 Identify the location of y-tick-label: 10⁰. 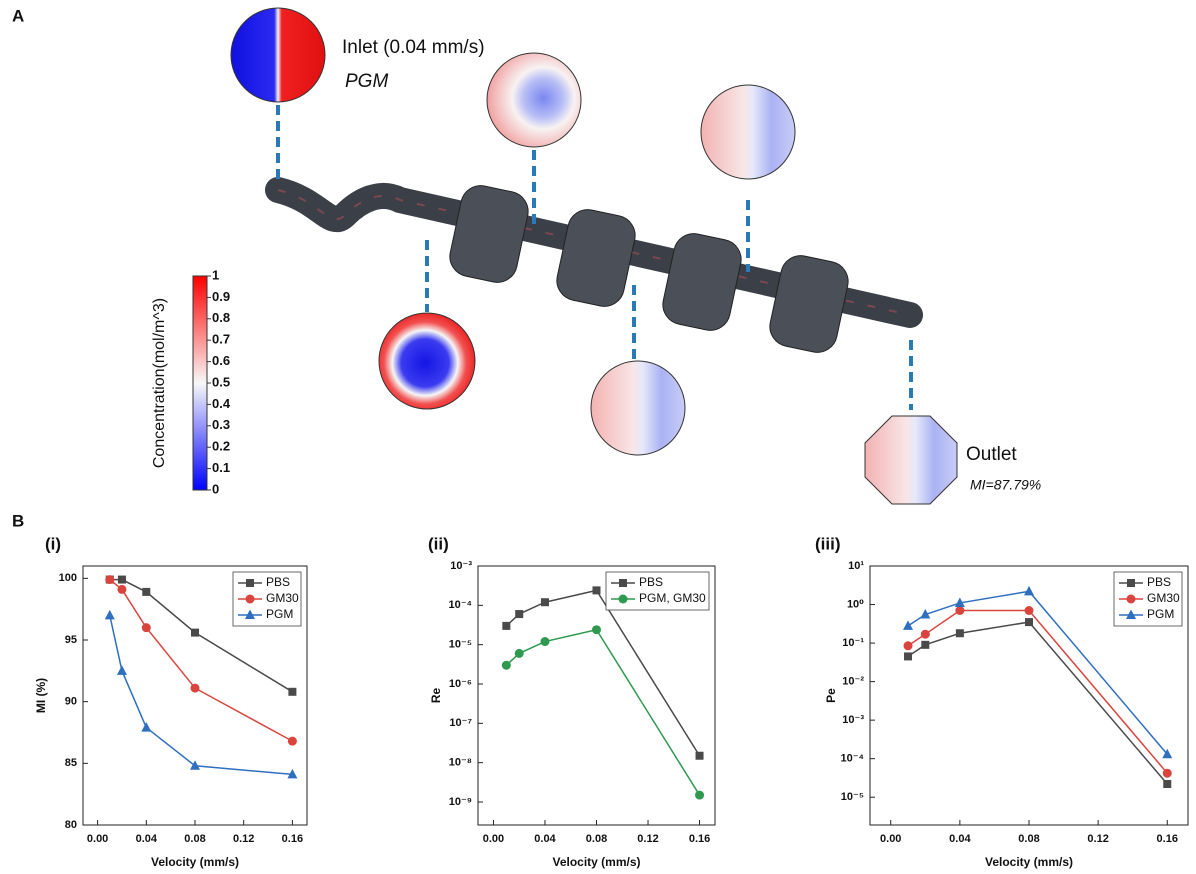
(855, 604).